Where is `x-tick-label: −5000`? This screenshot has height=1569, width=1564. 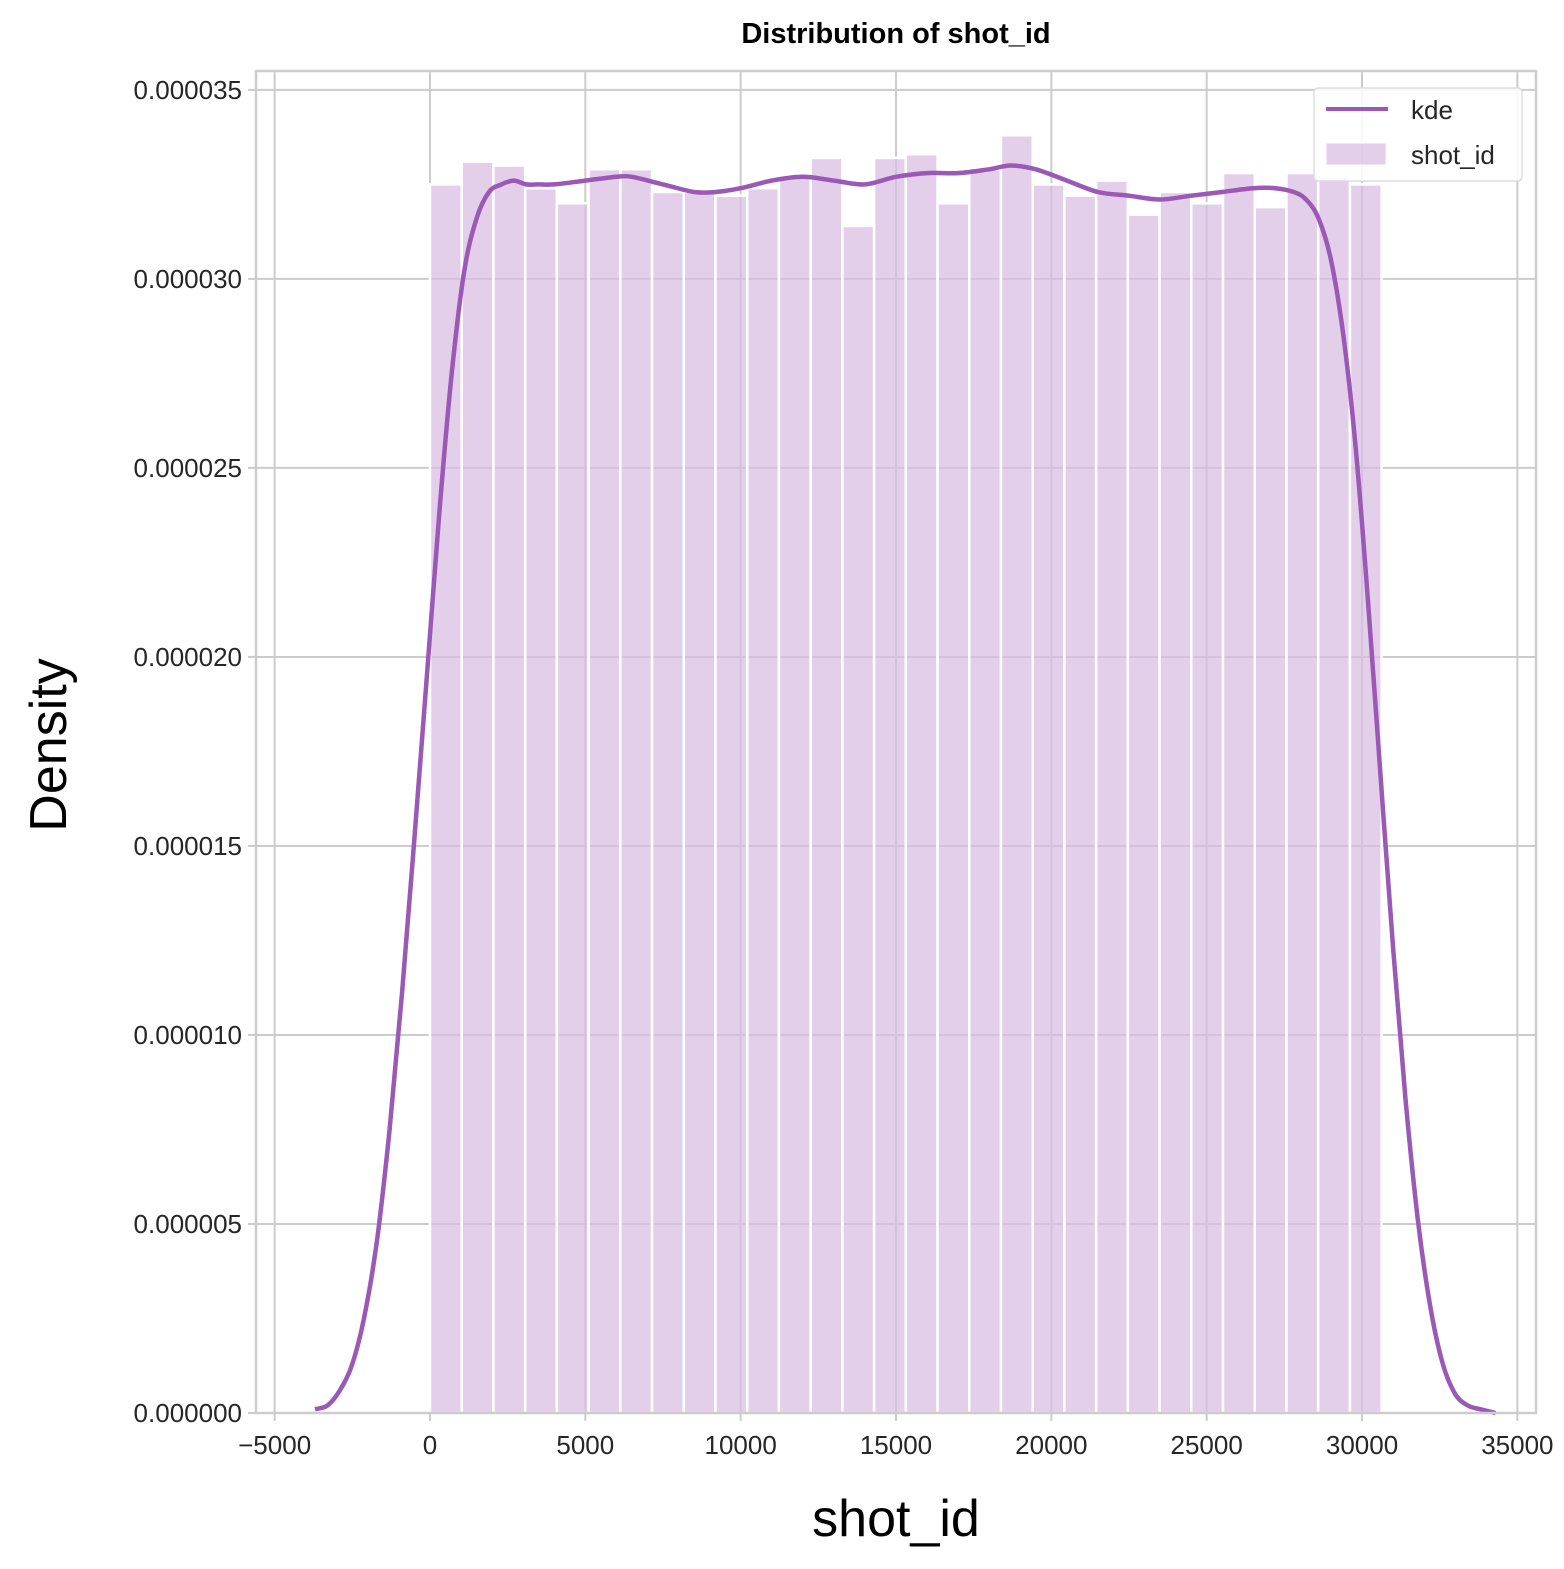 x-tick-label: −5000 is located at coordinates (274, 1445).